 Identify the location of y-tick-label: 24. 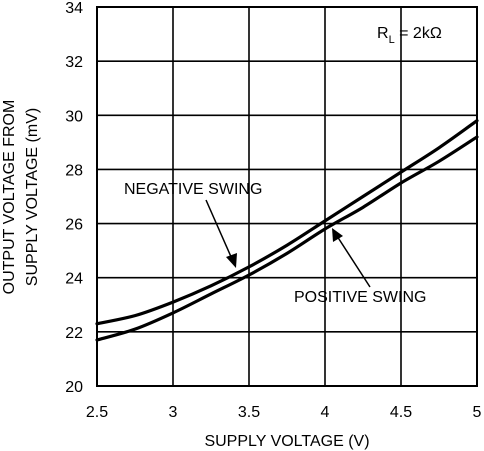
(74, 279).